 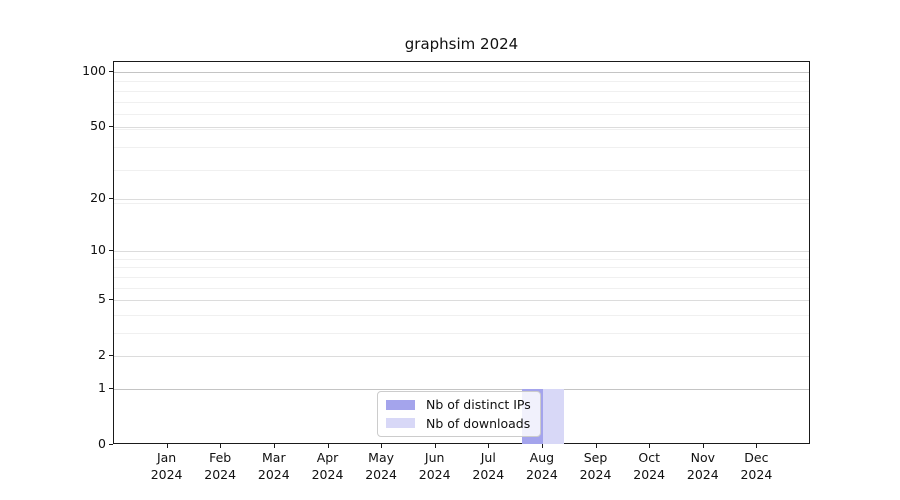 I want to click on legend-row-distinct-ips: Nb of distinct IPs, so click(x=463, y=404).